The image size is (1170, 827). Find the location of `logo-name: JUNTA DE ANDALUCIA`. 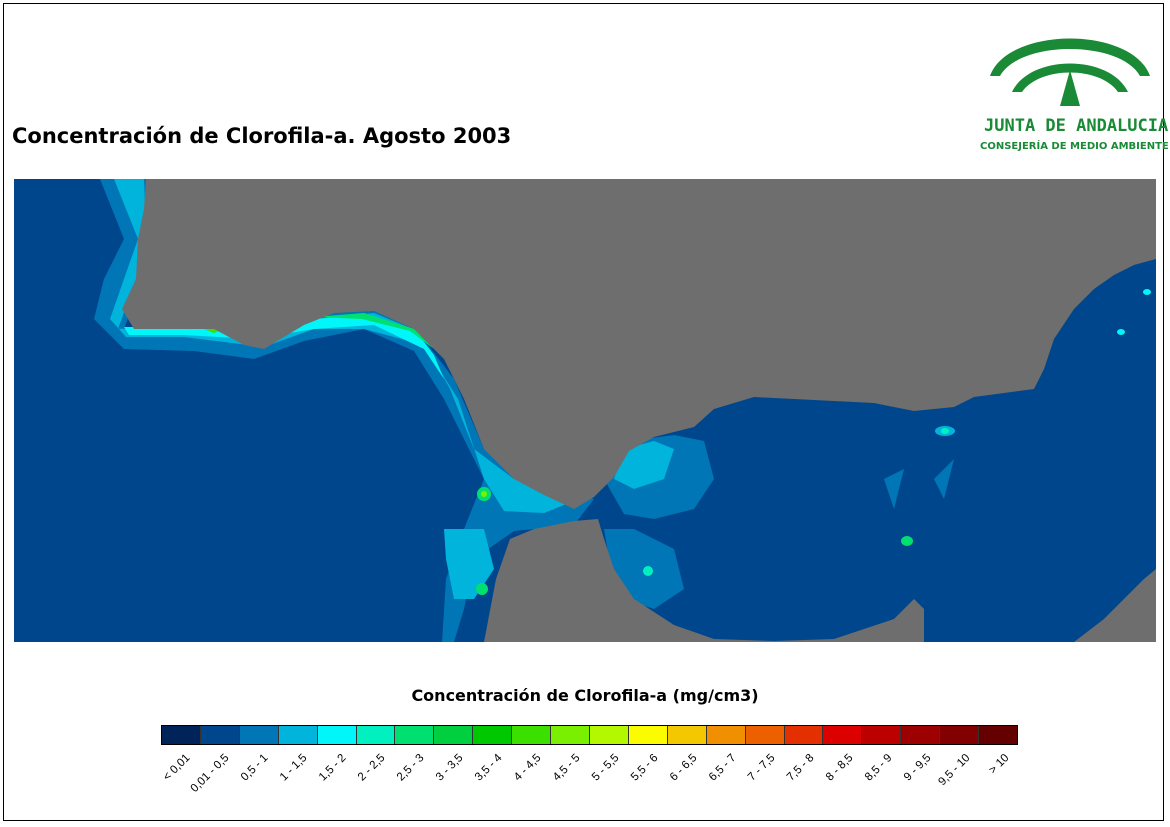

logo-name: JUNTA DE ANDALUCIA is located at coordinates (1076, 126).